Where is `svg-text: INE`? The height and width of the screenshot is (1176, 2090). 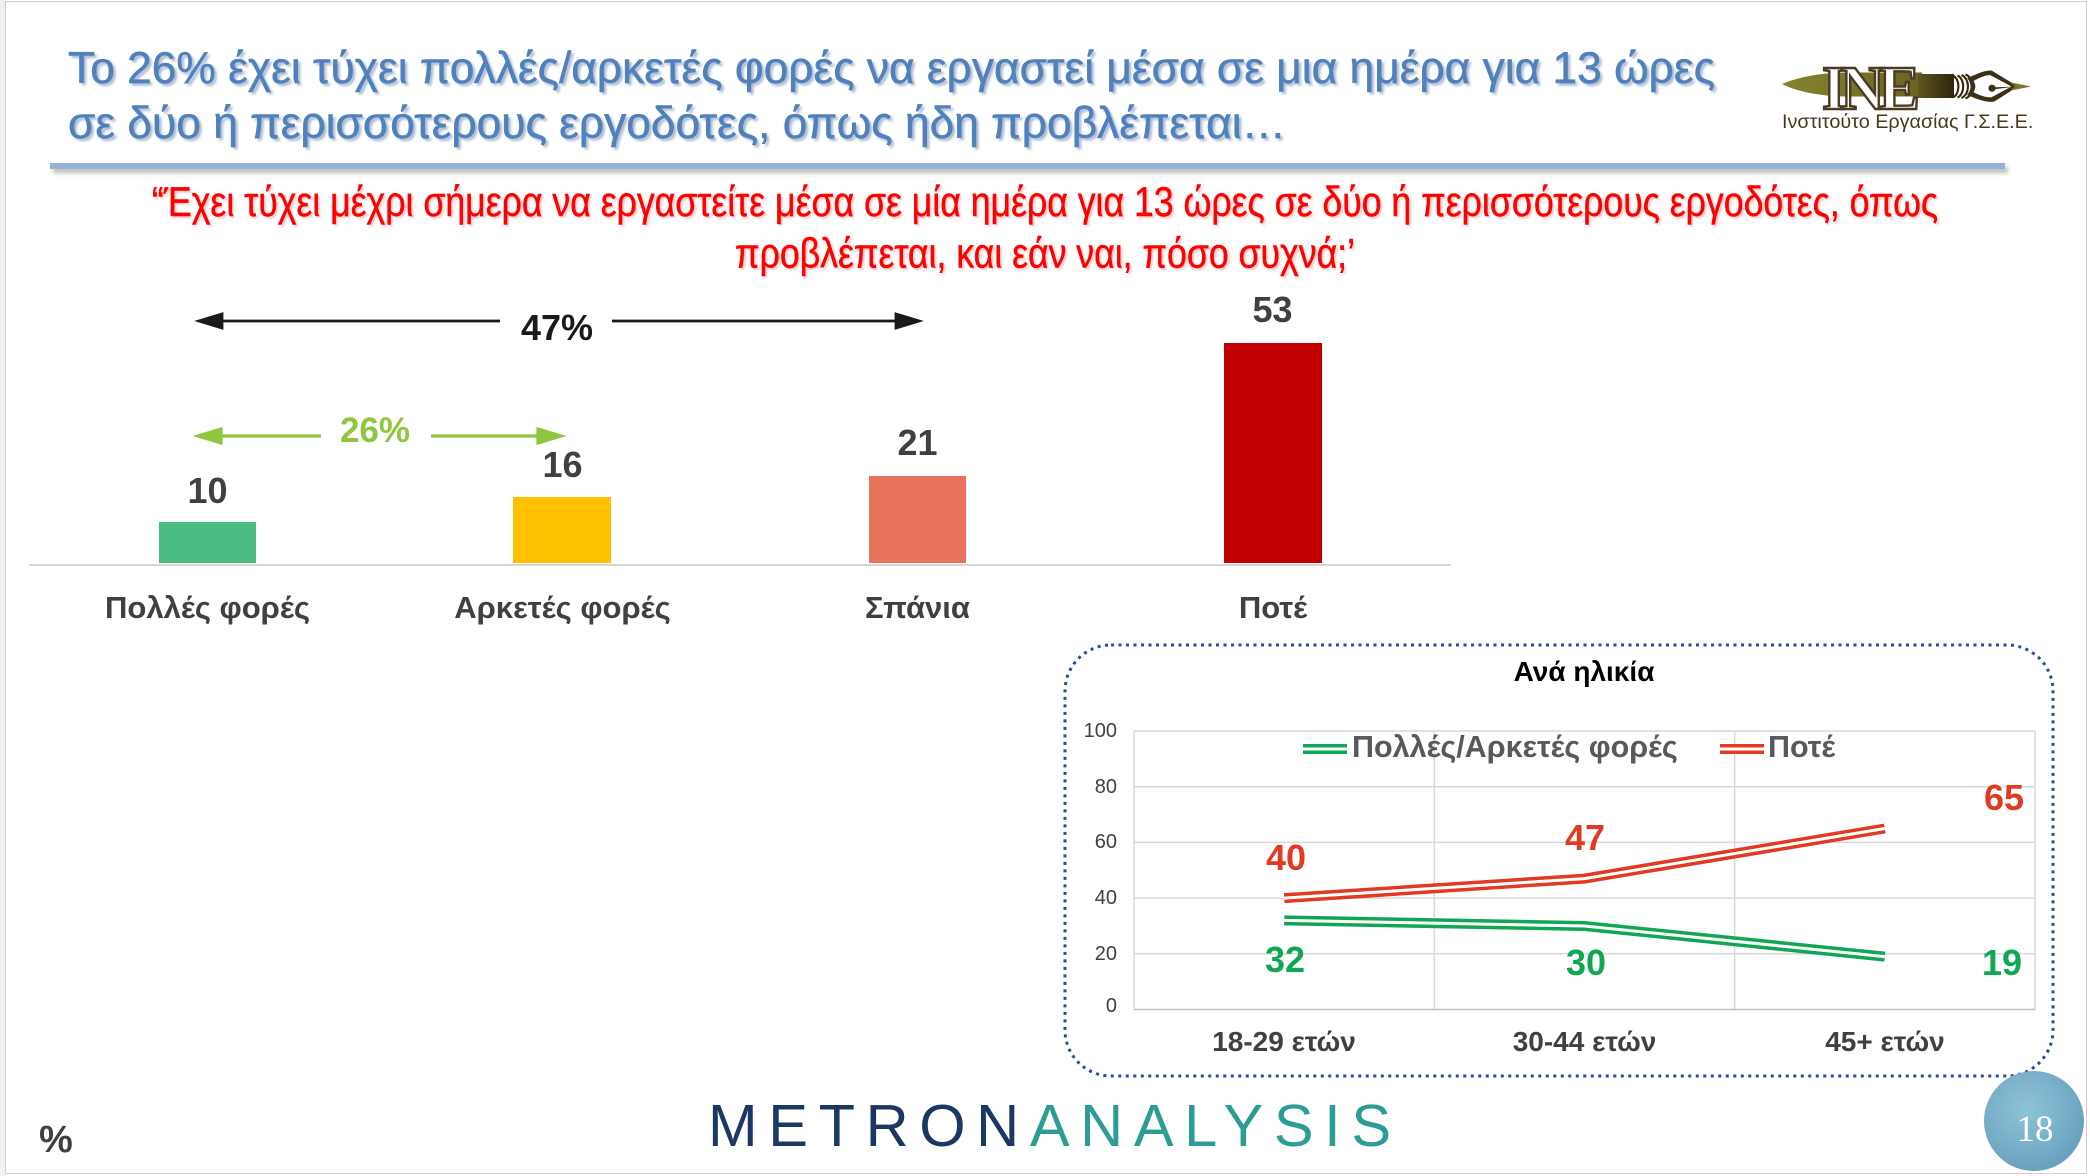 svg-text: INE is located at coordinates (1871, 89).